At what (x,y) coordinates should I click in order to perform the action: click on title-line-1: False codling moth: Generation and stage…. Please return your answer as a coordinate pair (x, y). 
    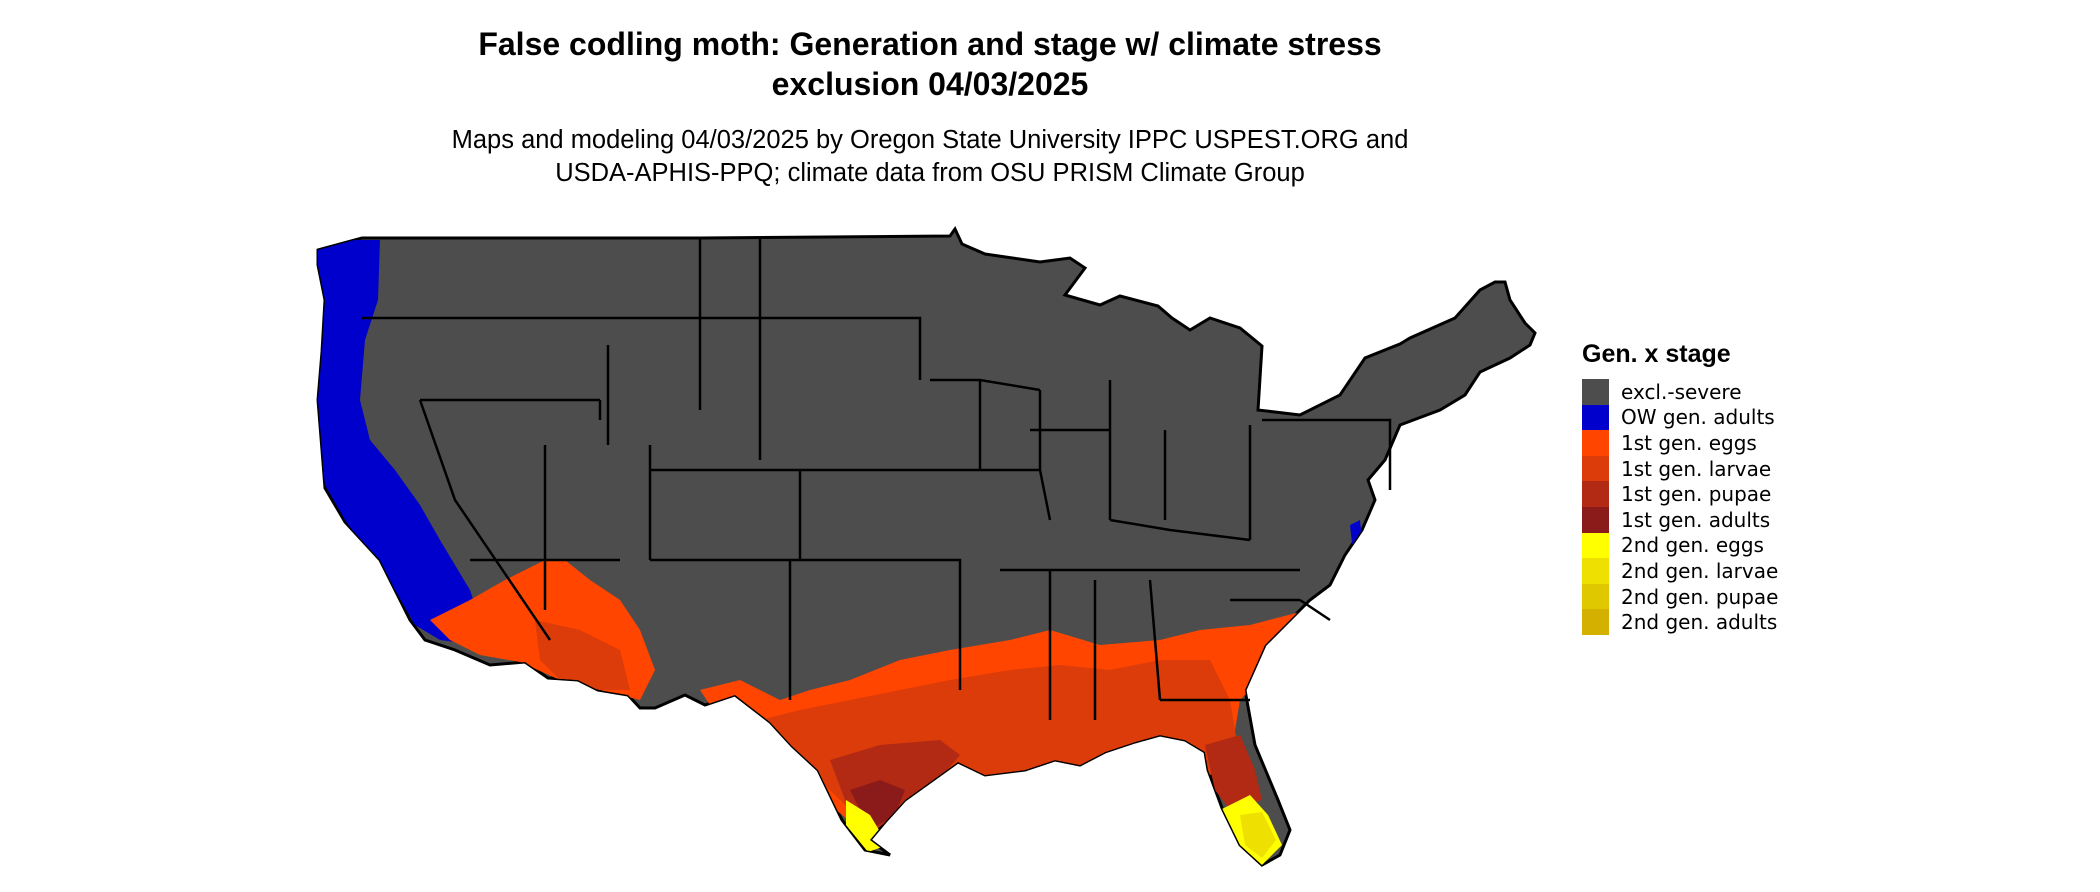
    Looking at the image, I should click on (930, 44).